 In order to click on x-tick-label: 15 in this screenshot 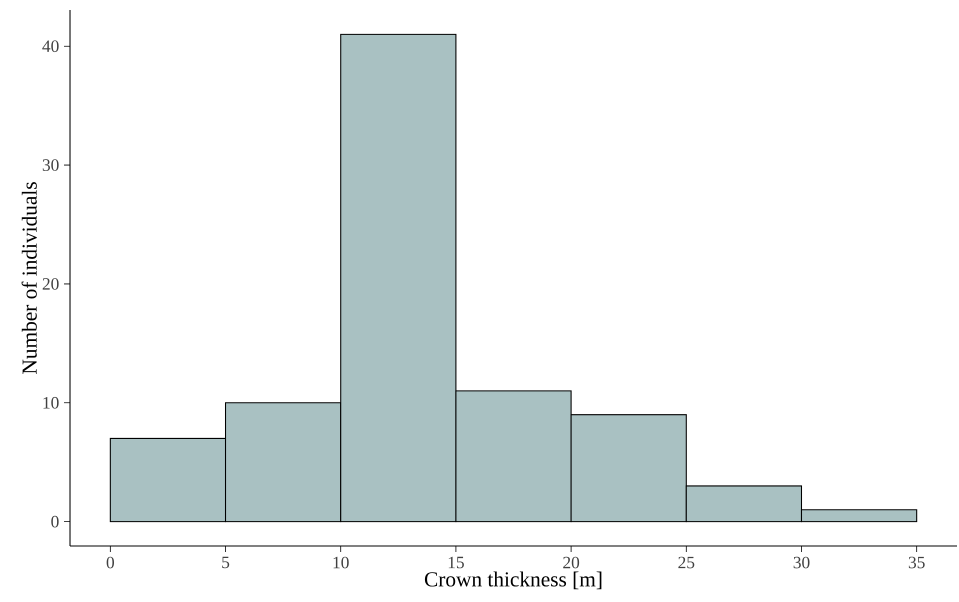, I will do `click(456, 562)`.